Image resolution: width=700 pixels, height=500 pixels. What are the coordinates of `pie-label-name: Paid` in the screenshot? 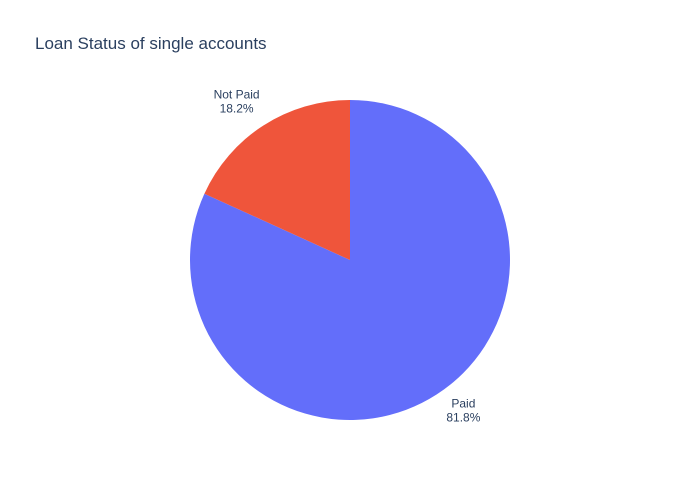 It's located at (463, 403).